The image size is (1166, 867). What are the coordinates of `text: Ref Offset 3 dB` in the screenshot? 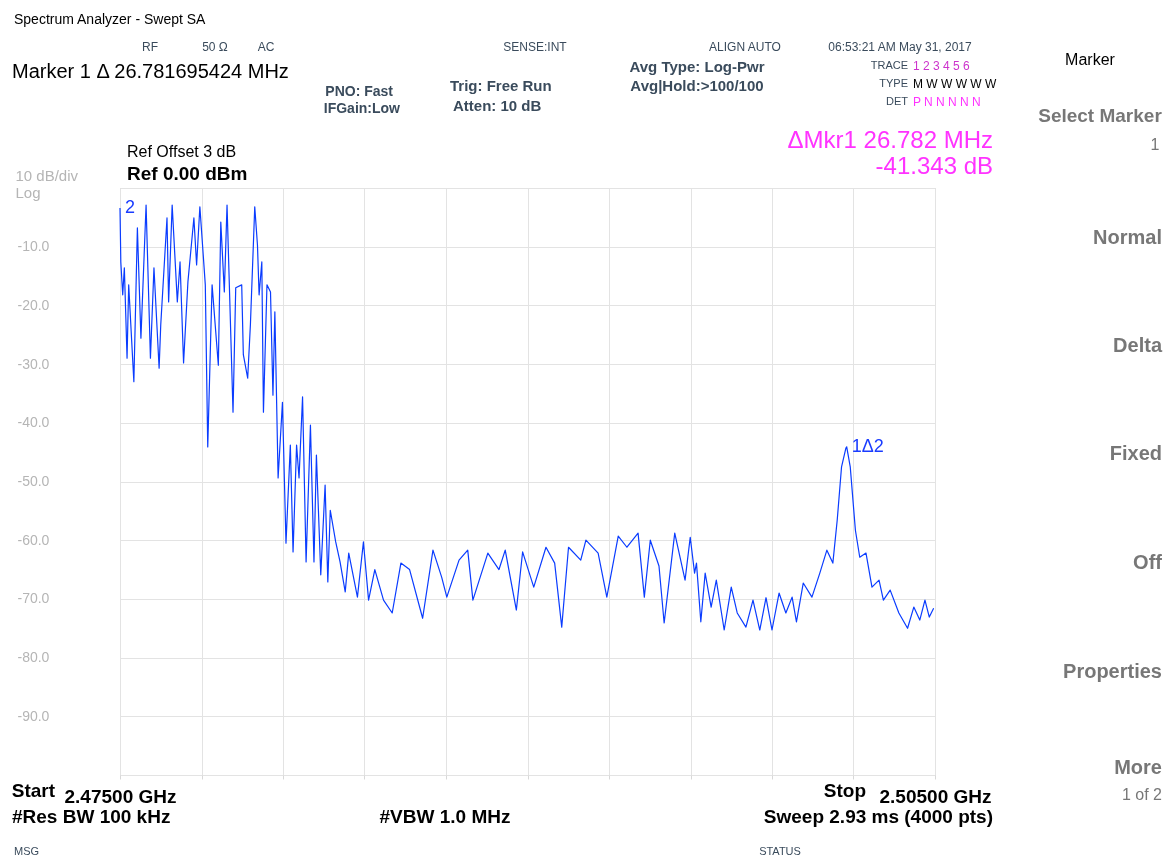 It's located at (182, 151).